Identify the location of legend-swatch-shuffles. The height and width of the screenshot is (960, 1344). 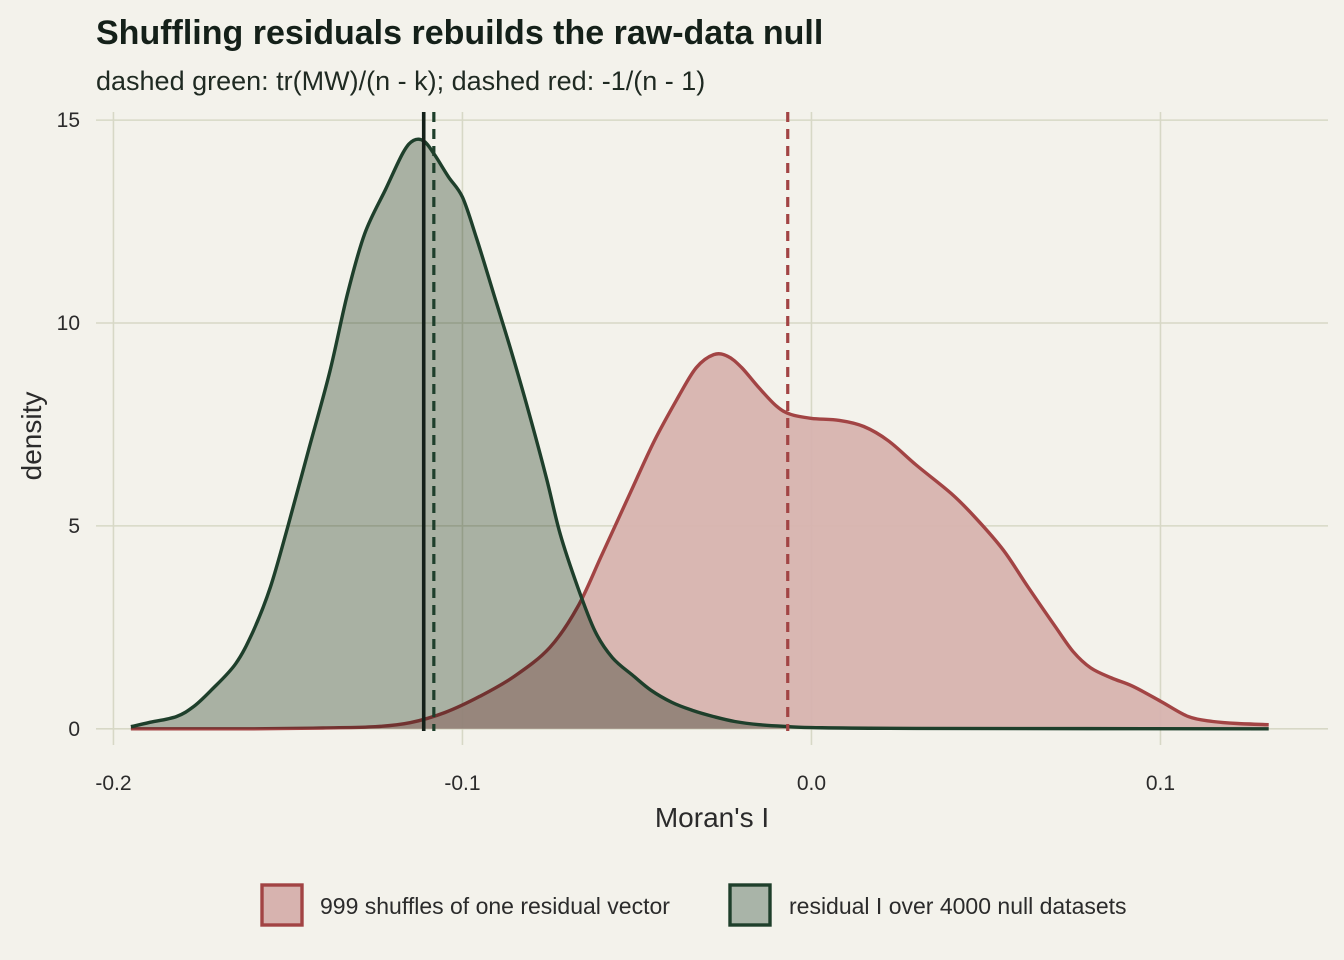
(282, 905).